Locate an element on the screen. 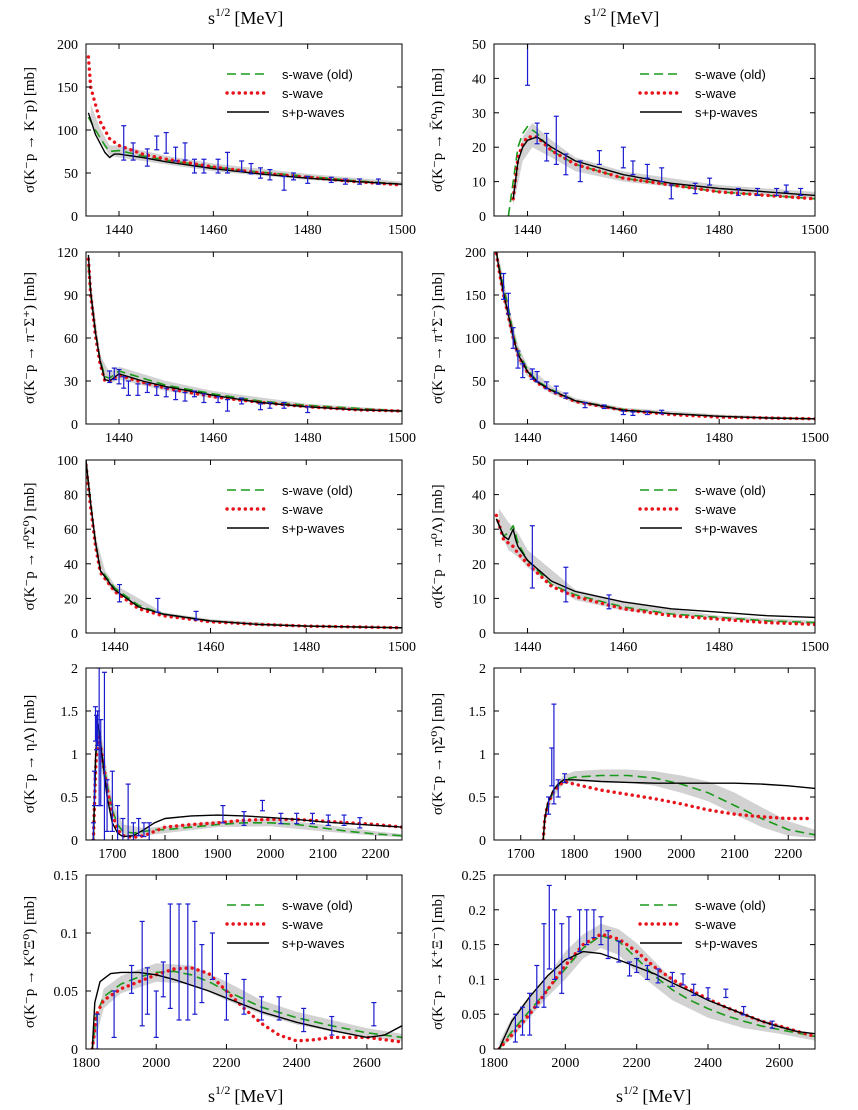 The height and width of the screenshot is (1110, 858). y-tick-label: 0.1 is located at coordinates (70, 934).